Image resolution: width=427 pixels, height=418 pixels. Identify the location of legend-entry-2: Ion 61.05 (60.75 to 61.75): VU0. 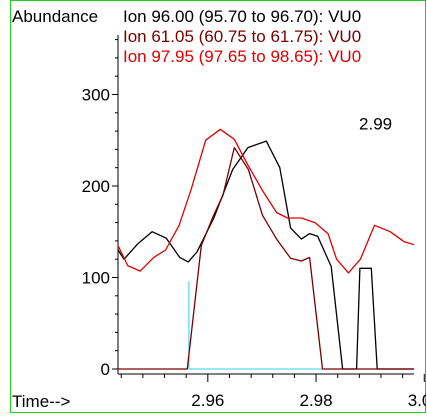
(242, 36).